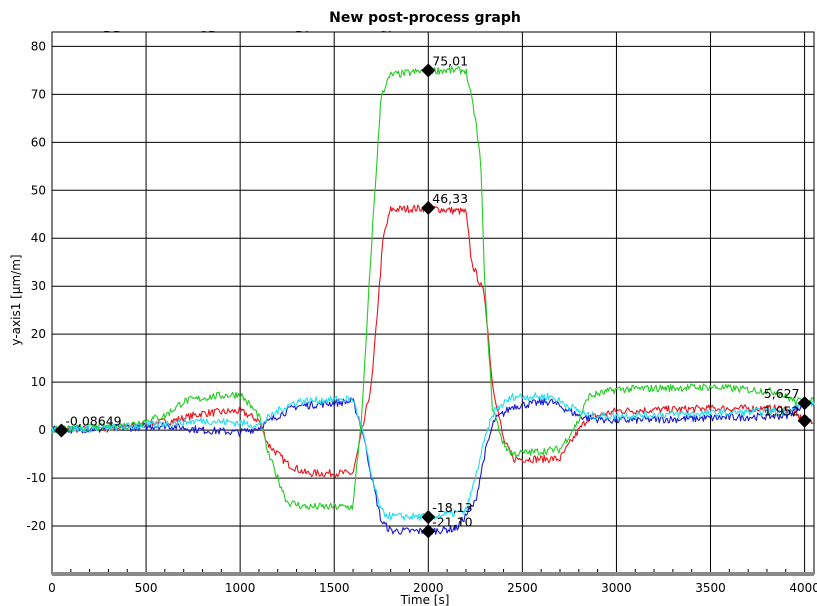 Image resolution: width=817 pixels, height=606 pixels. I want to click on x-tick-label: 4000, so click(803, 588).